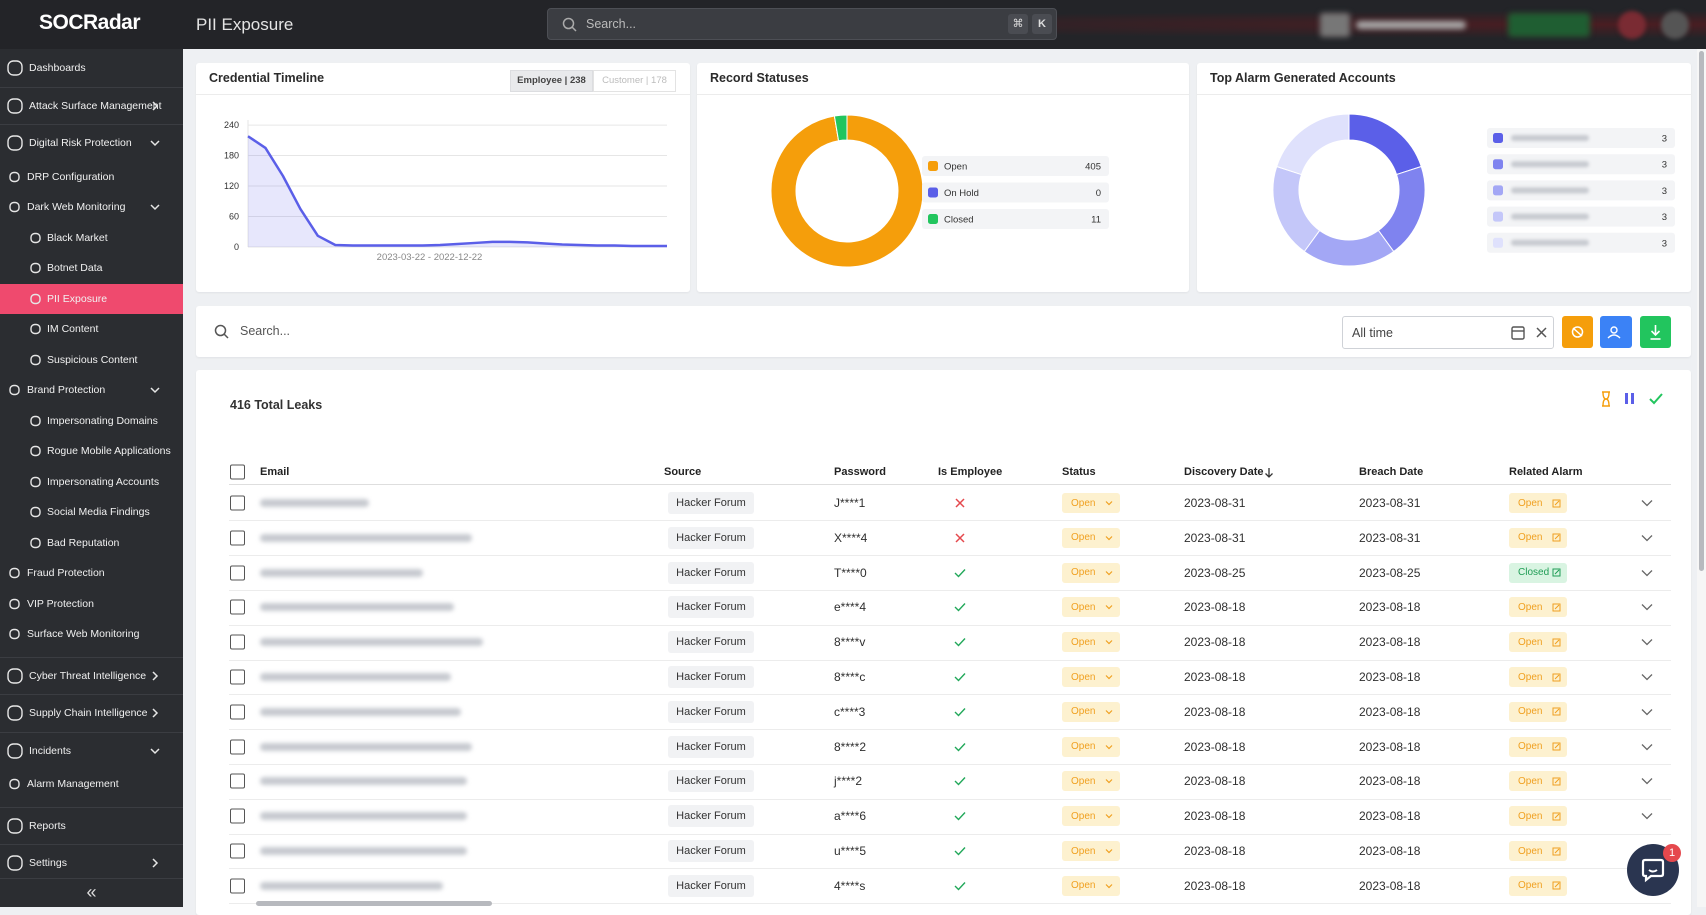 The image size is (1706, 915). What do you see at coordinates (943, 94) in the screenshot?
I see `divider` at bounding box center [943, 94].